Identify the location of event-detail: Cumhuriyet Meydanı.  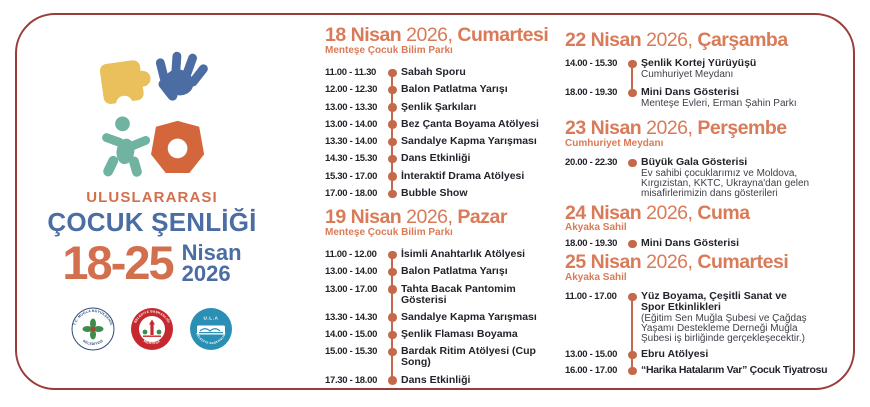
(687, 74).